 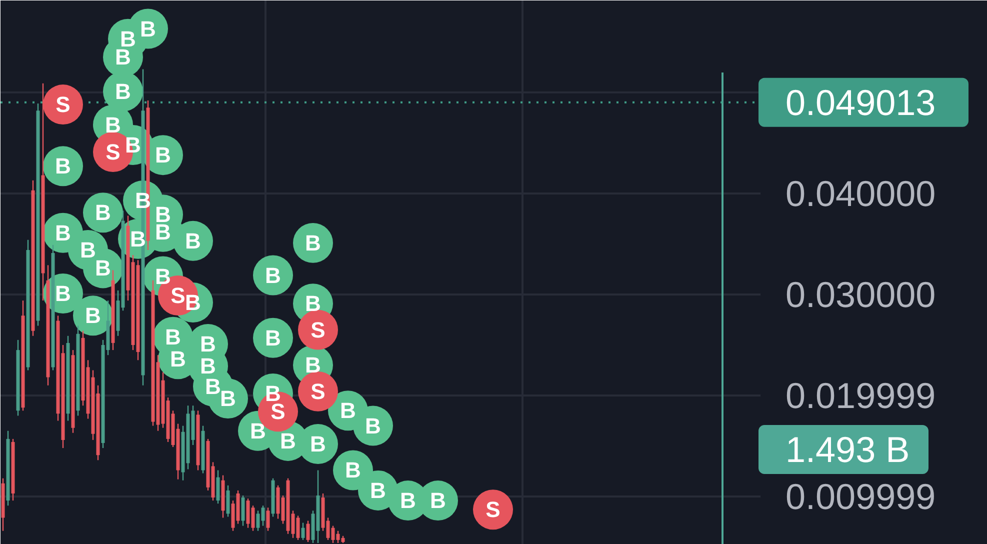 I want to click on y-tick-label: 0.009999, so click(x=861, y=497).